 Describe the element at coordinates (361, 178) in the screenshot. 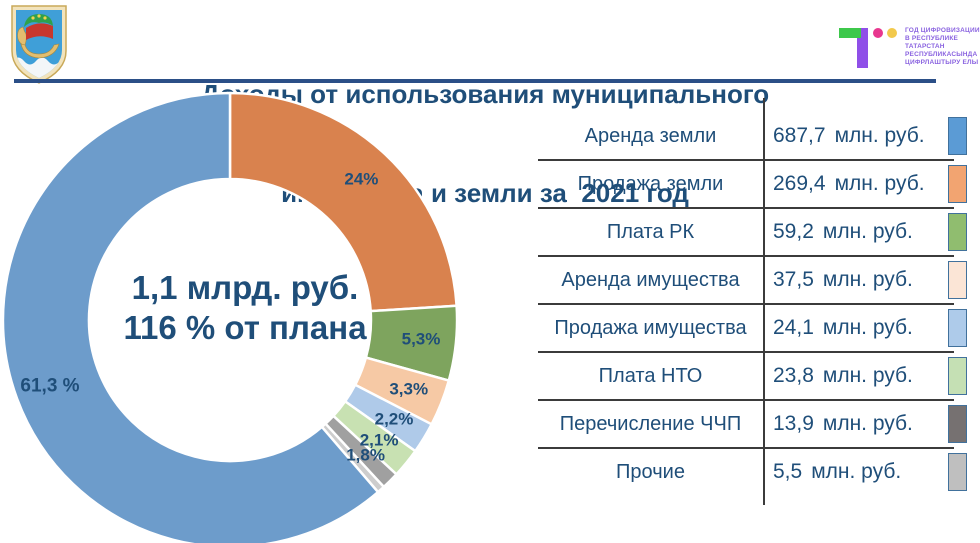

I see `slice-percent-label: 24%` at that location.